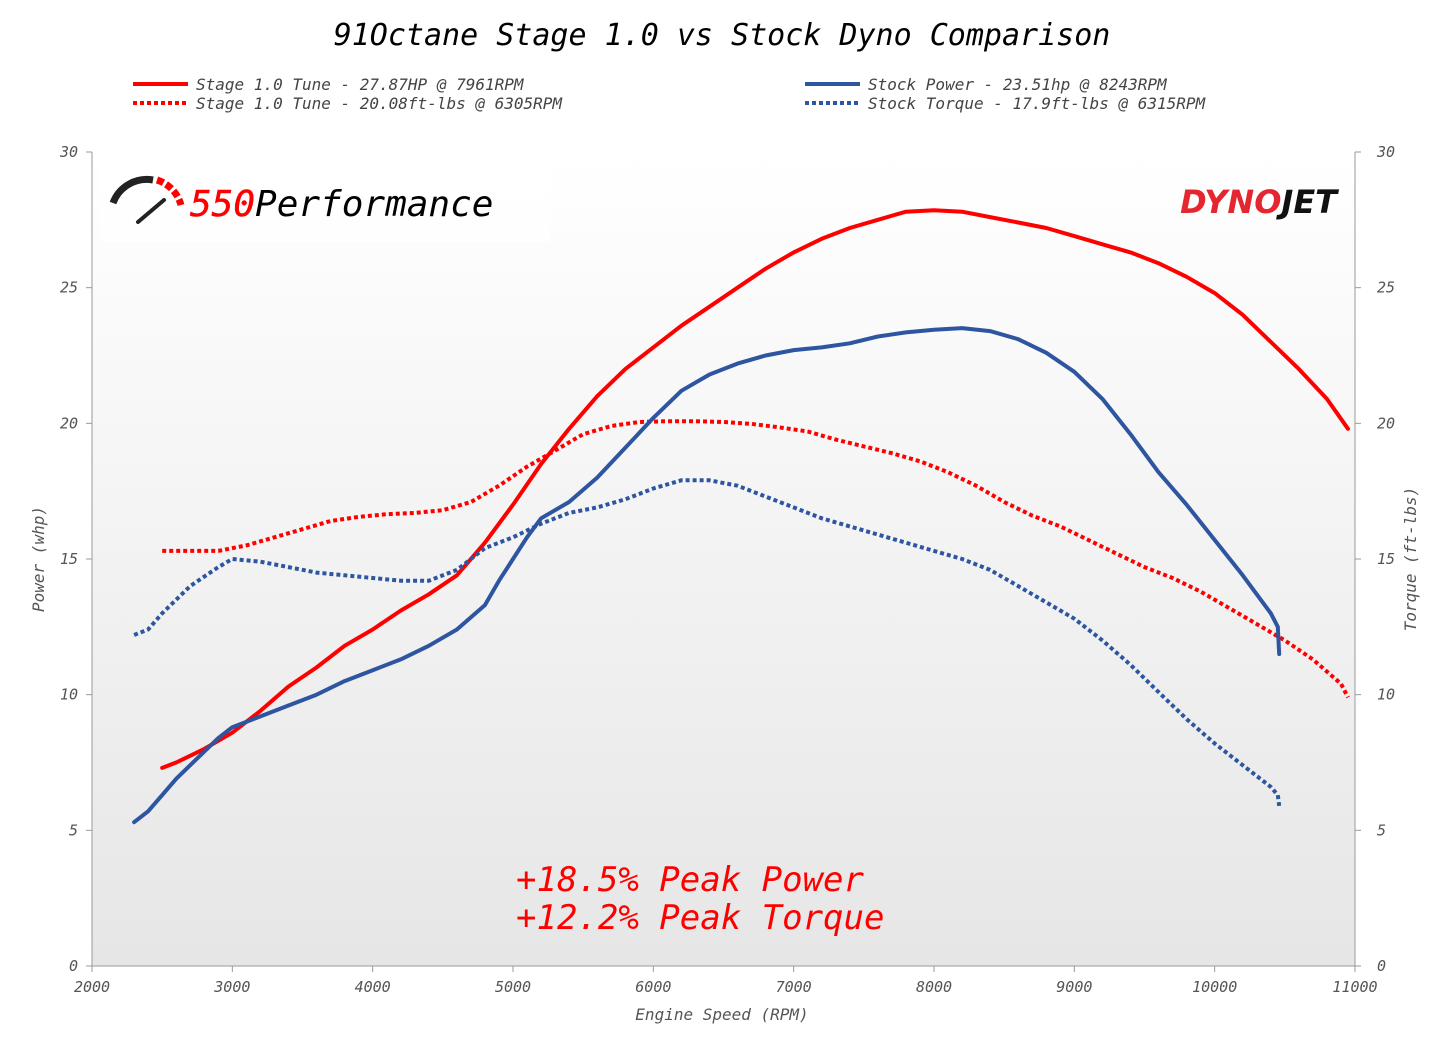 The image size is (1445, 1050). Describe the element at coordinates (1410, 559) in the screenshot. I see `y-axis-right-title: Torque (ft-lbs)` at that location.